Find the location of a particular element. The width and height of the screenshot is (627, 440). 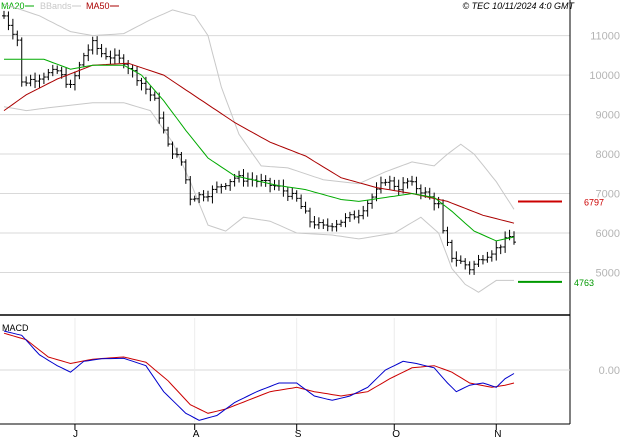

price-y-axis: 11000 10000 9000 8000 7000 6000 5000 is located at coordinates (604, 155).